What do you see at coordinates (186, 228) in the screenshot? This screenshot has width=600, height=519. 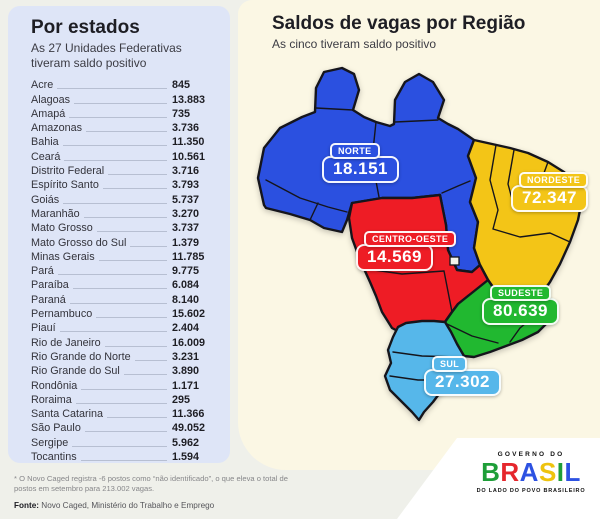 I see `state-value: 3.737` at bounding box center [186, 228].